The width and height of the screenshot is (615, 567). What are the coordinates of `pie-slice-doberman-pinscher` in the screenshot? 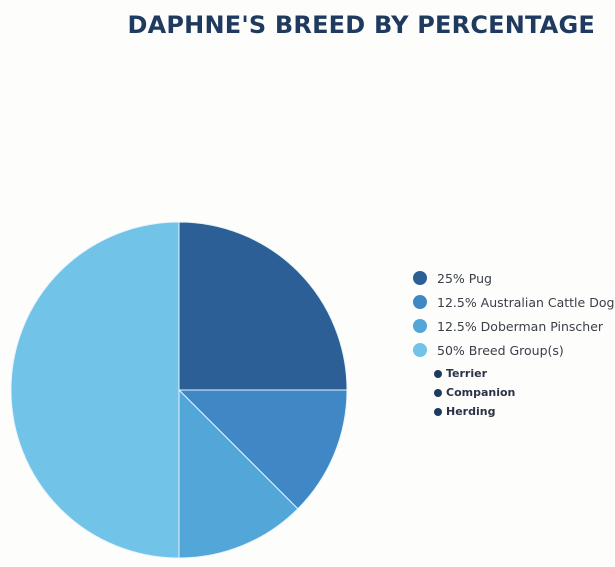 It's located at (238, 473).